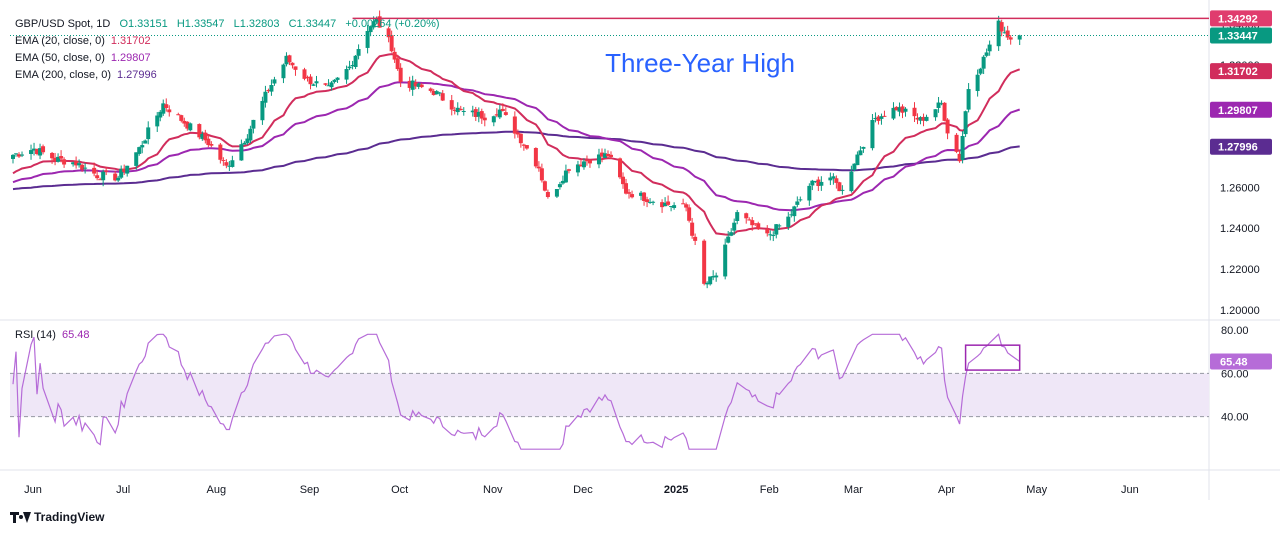  I want to click on tradingview-icon, so click(20, 517).